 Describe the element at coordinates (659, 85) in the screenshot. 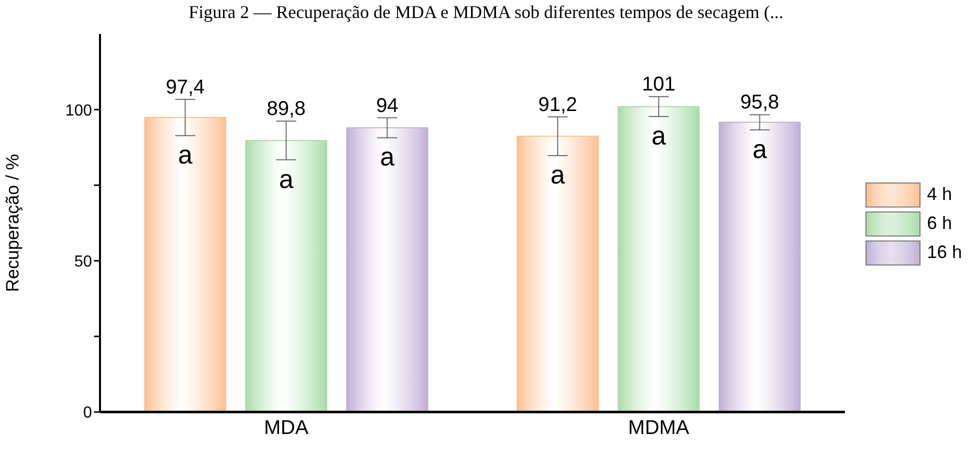

I see `data-label: 101` at that location.